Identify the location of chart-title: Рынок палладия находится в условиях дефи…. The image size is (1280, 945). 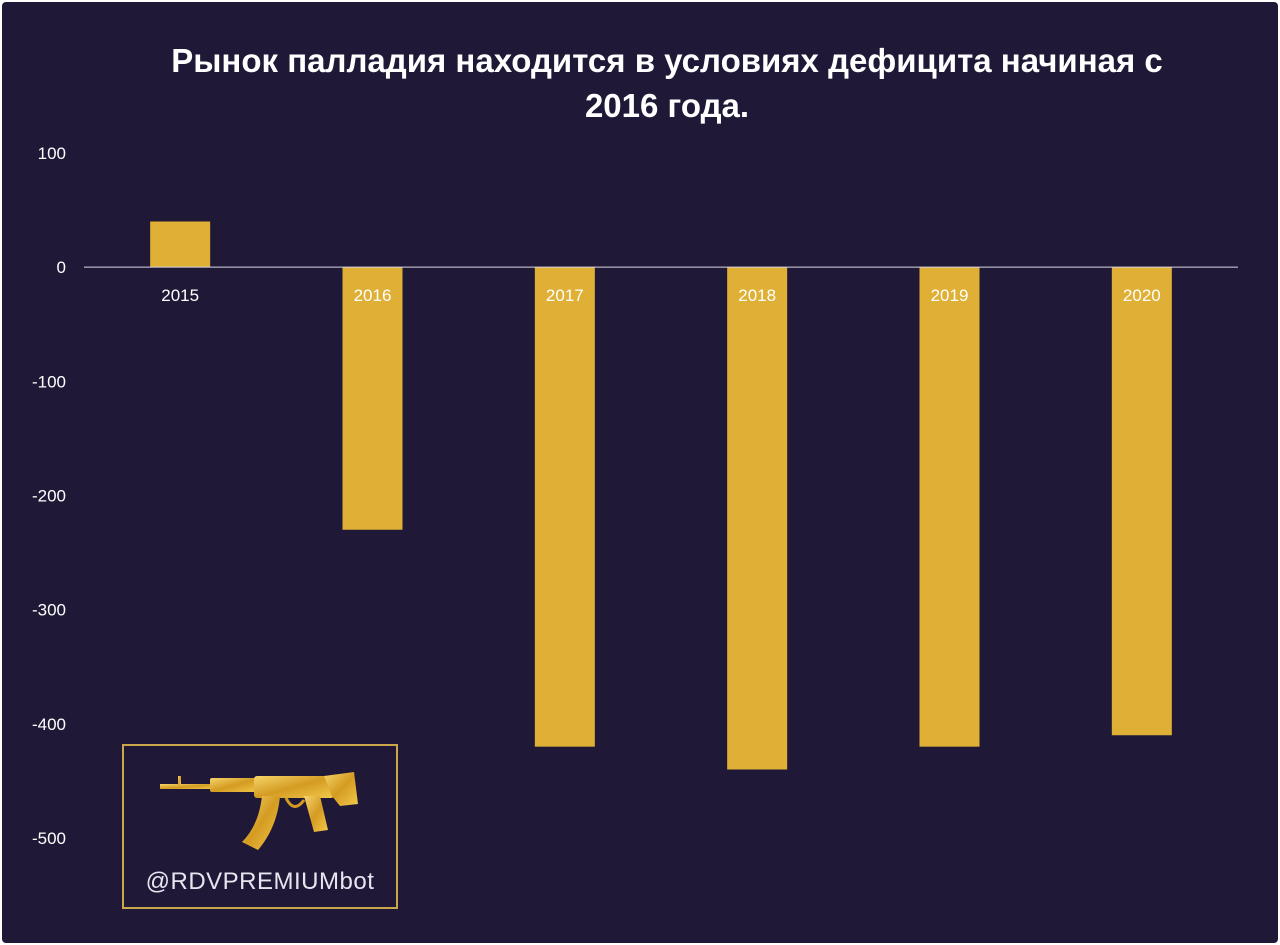
(667, 83).